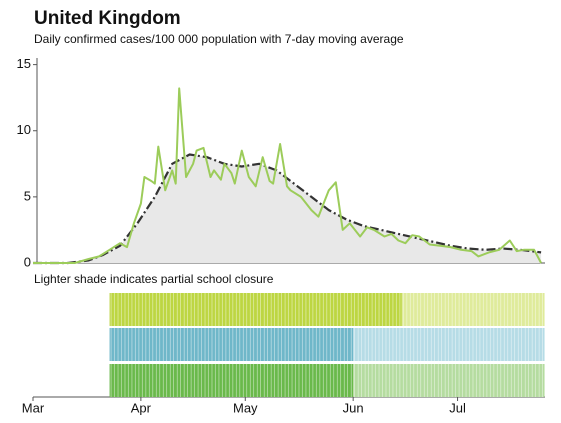 This screenshot has height=423, width=561. Describe the element at coordinates (353, 407) in the screenshot. I see `x-tick-label: Jun` at that location.